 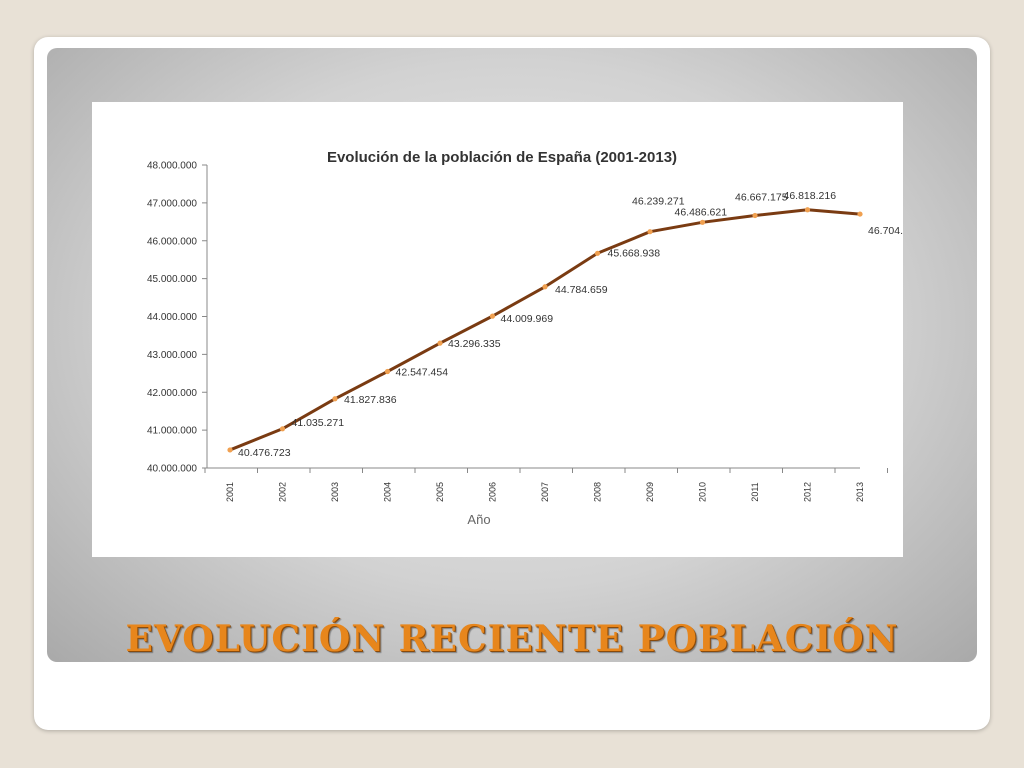 I want to click on x-tick-label: 2004, so click(x=388, y=492).